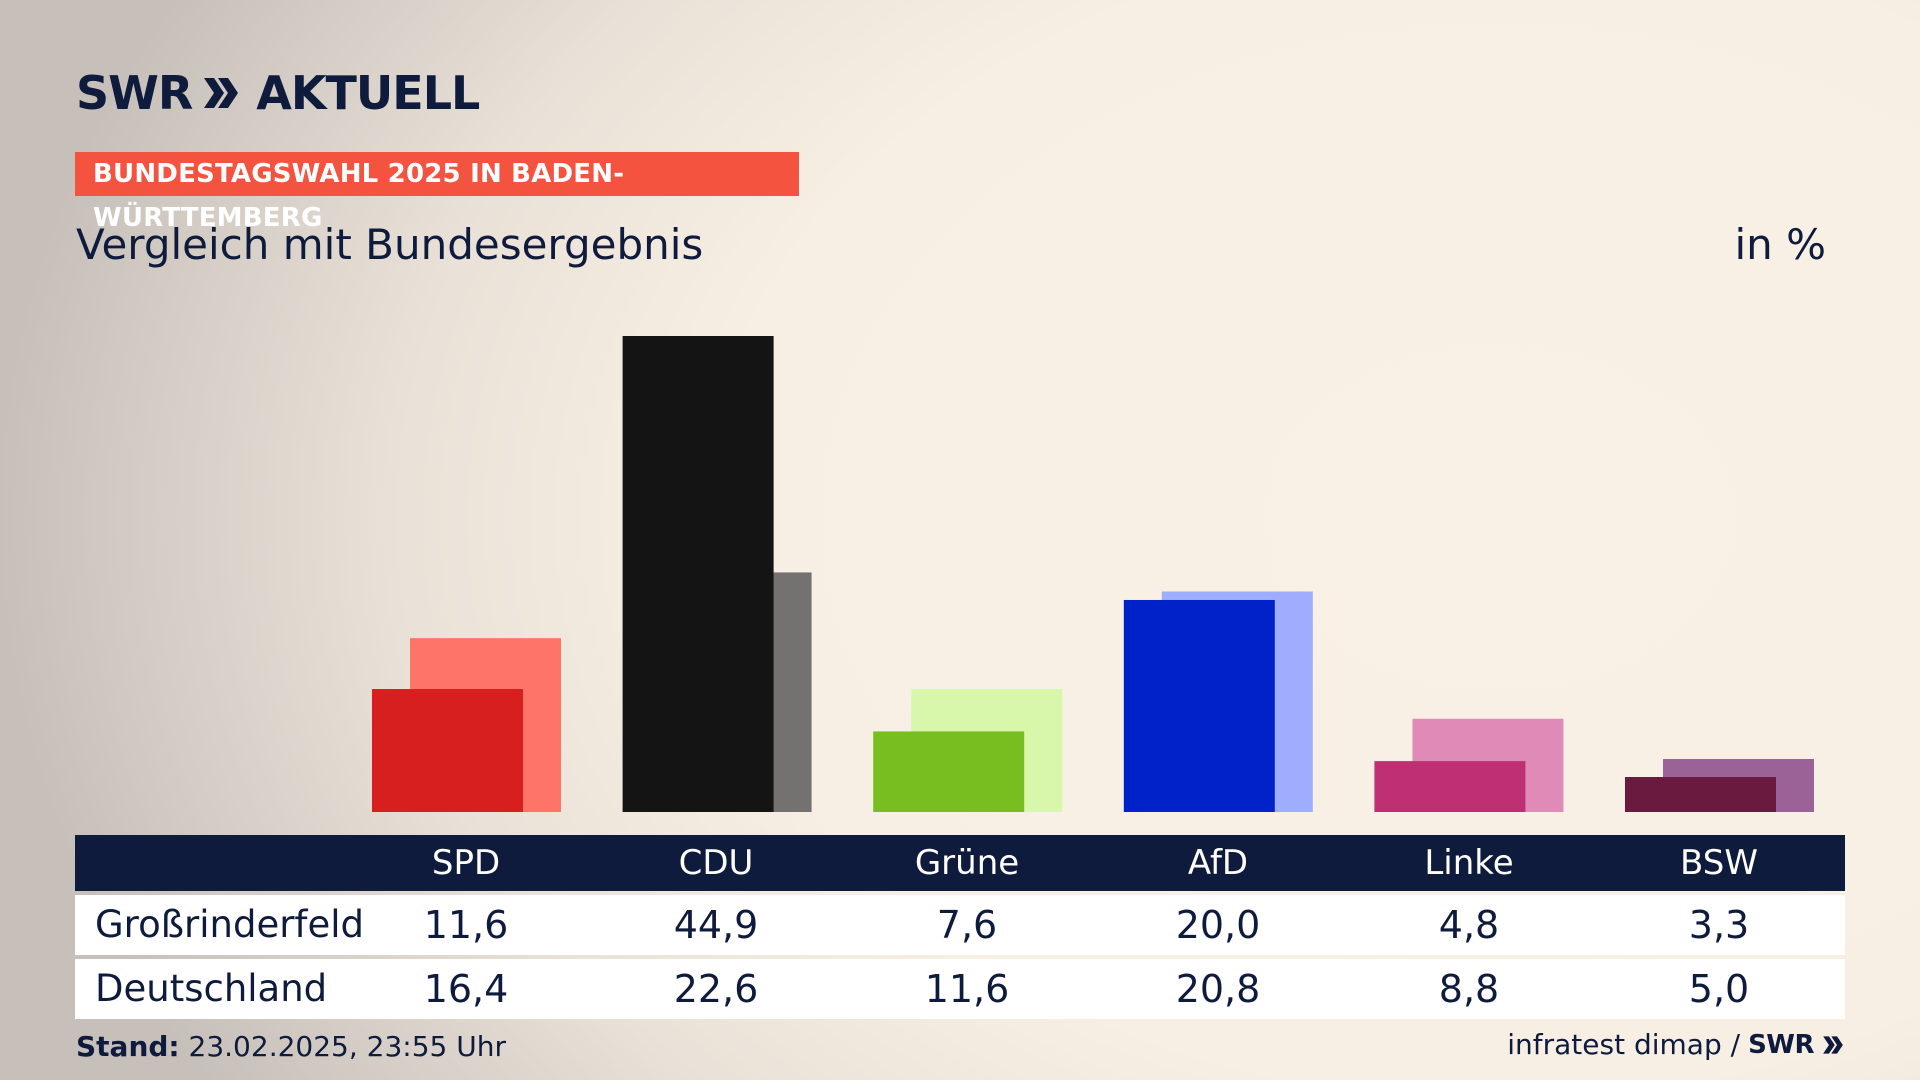  I want to click on header-gruene: Grüne, so click(967, 863).